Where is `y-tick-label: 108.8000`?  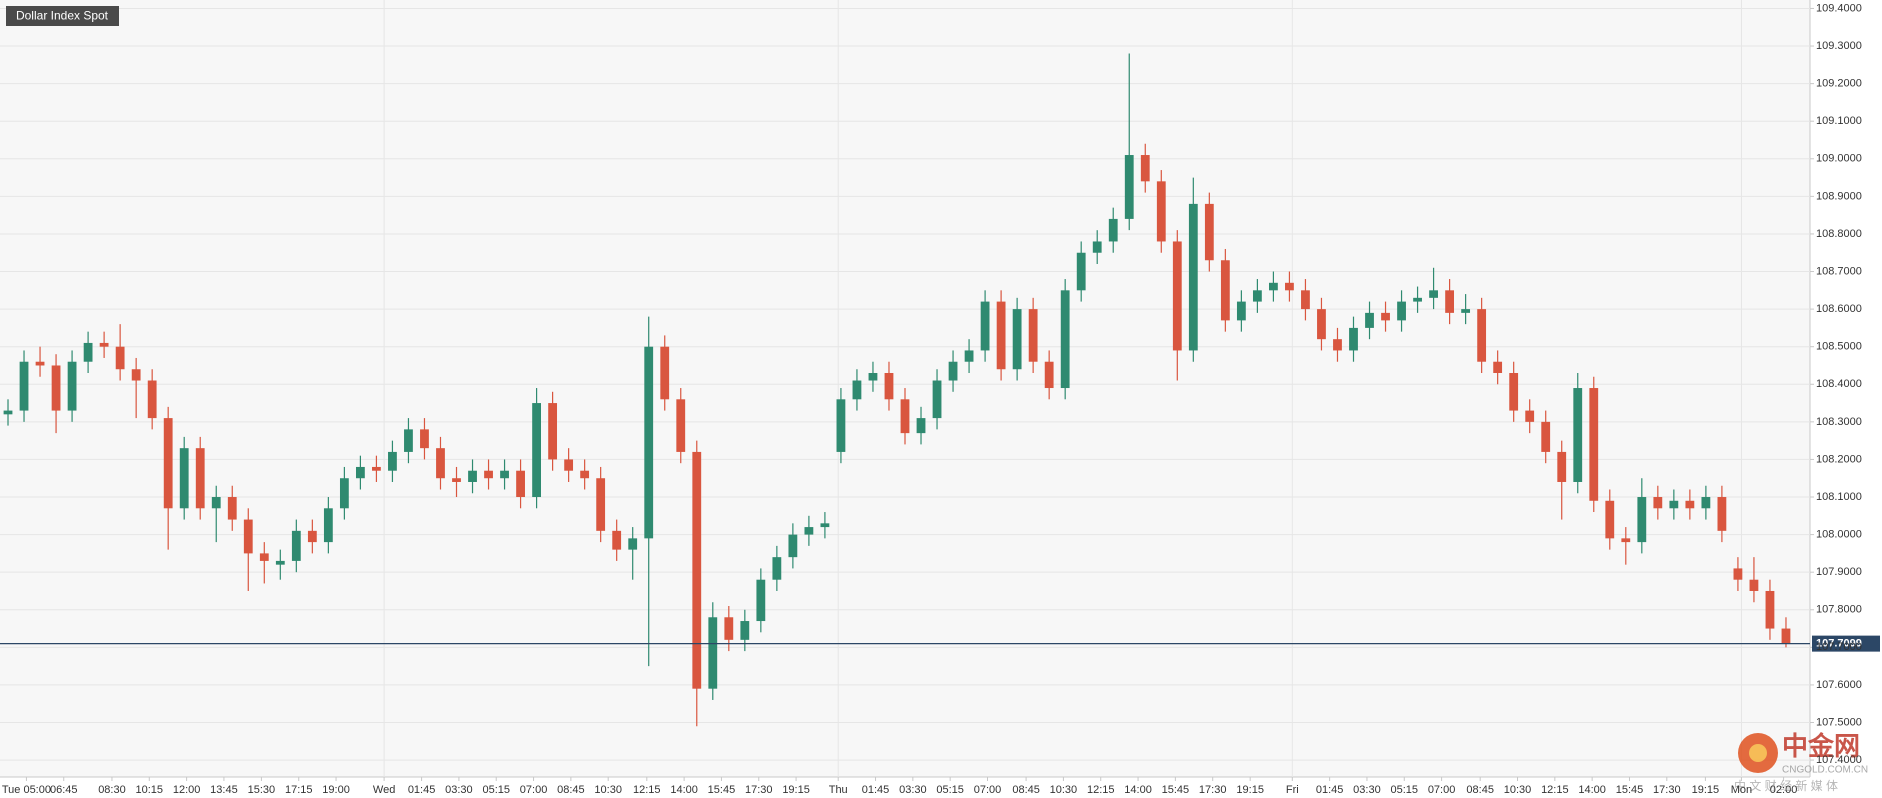 y-tick-label: 108.8000 is located at coordinates (1839, 234).